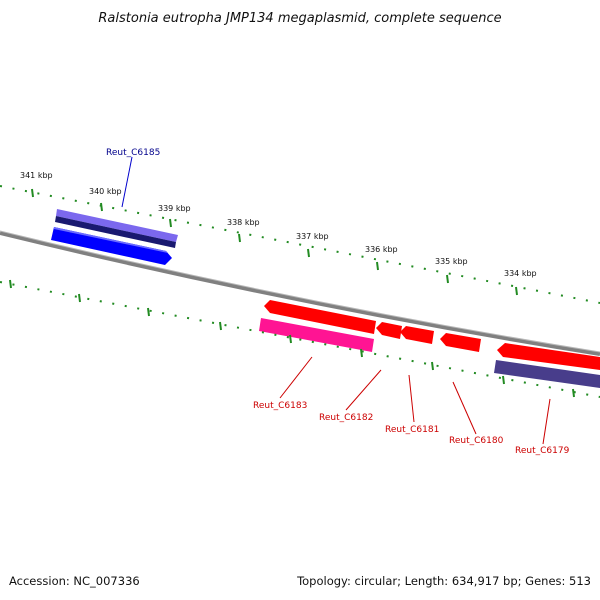  Describe the element at coordinates (243, 222) in the screenshot. I see `scale-label: 338 kbp` at that location.